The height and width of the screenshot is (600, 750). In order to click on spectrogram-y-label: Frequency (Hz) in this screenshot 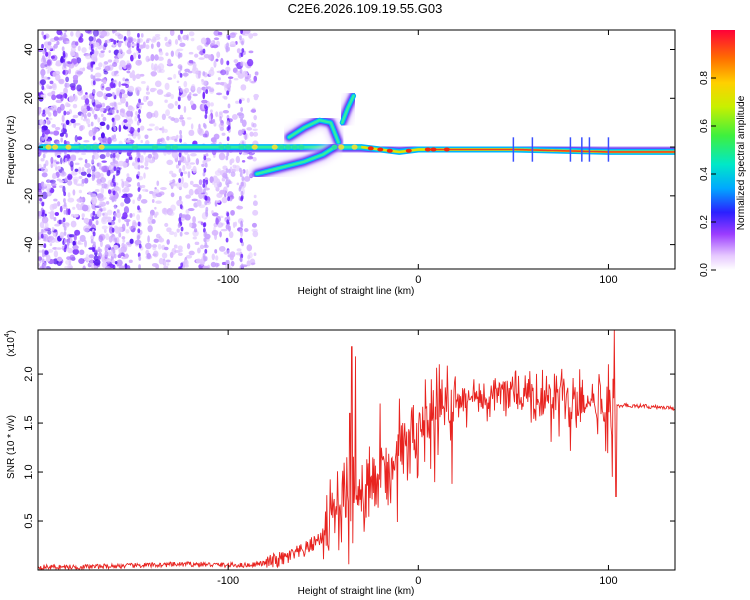, I will do `click(11, 150)`.